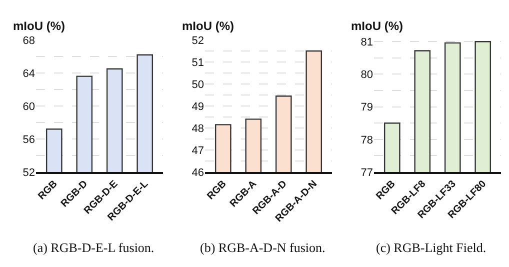 The image size is (509, 267). What do you see at coordinates (28, 40) in the screenshot?
I see `y-tick-label: 68` at bounding box center [28, 40].